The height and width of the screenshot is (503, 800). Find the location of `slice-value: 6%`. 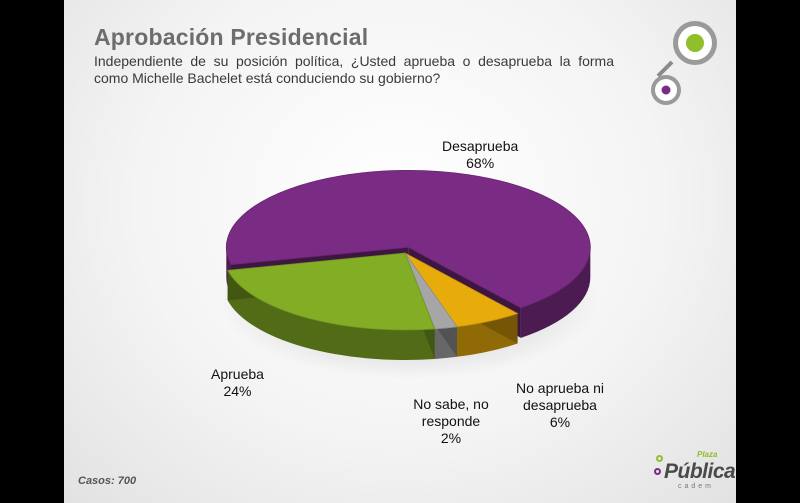

slice-value: 6% is located at coordinates (560, 422).